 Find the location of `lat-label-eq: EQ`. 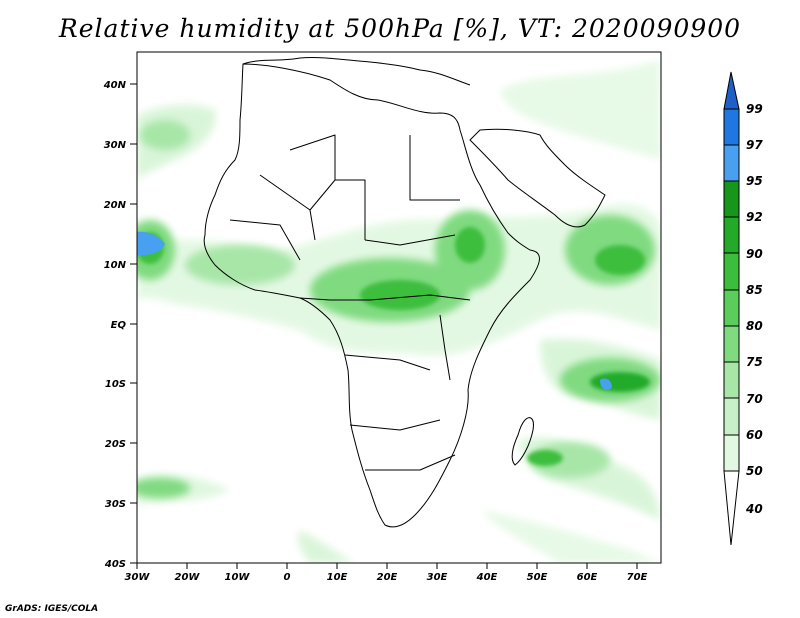

lat-label-eq: EQ is located at coordinates (119, 325).